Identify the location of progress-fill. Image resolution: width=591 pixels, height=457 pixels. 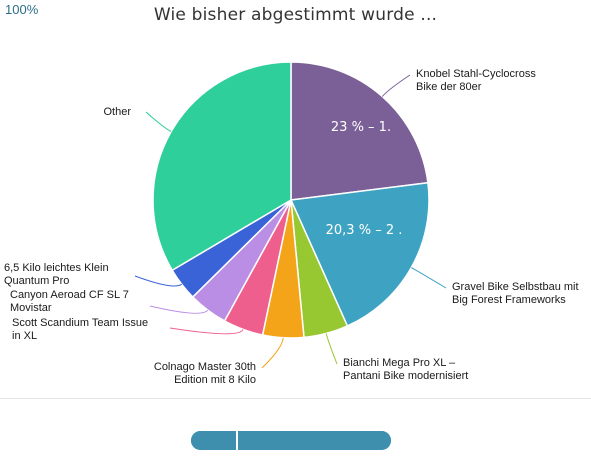
(291, 440).